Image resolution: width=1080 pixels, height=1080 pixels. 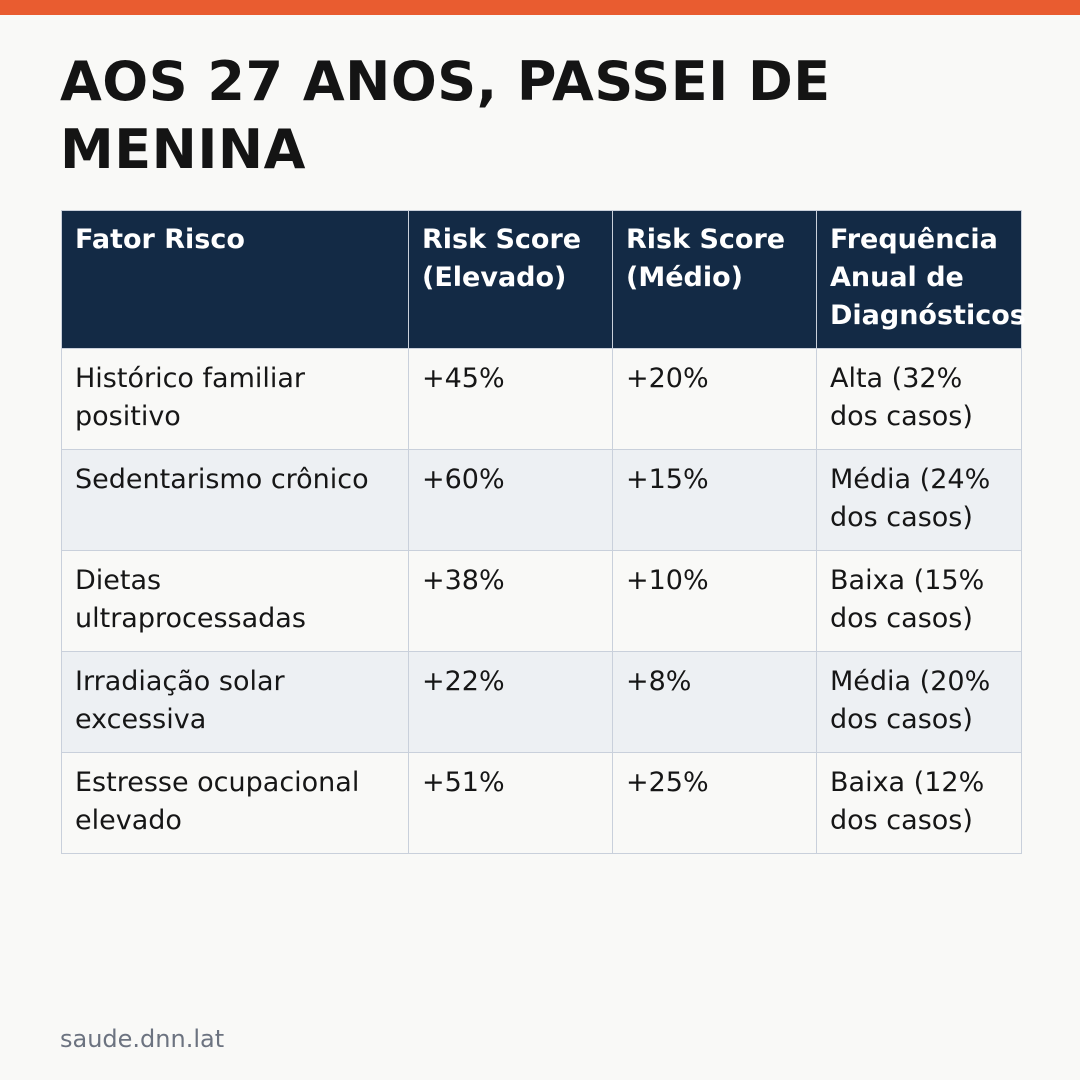 What do you see at coordinates (919, 601) in the screenshot?
I see `cell-frequencia: Baixa (15% dos casos)` at bounding box center [919, 601].